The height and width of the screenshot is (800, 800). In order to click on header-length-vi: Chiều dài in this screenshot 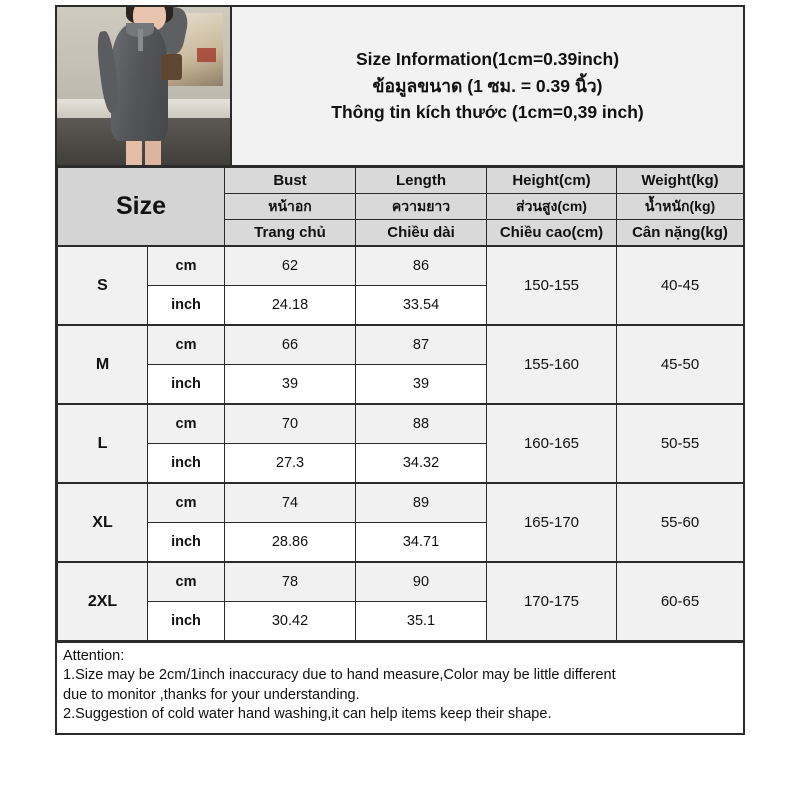, I will do `click(421, 233)`.